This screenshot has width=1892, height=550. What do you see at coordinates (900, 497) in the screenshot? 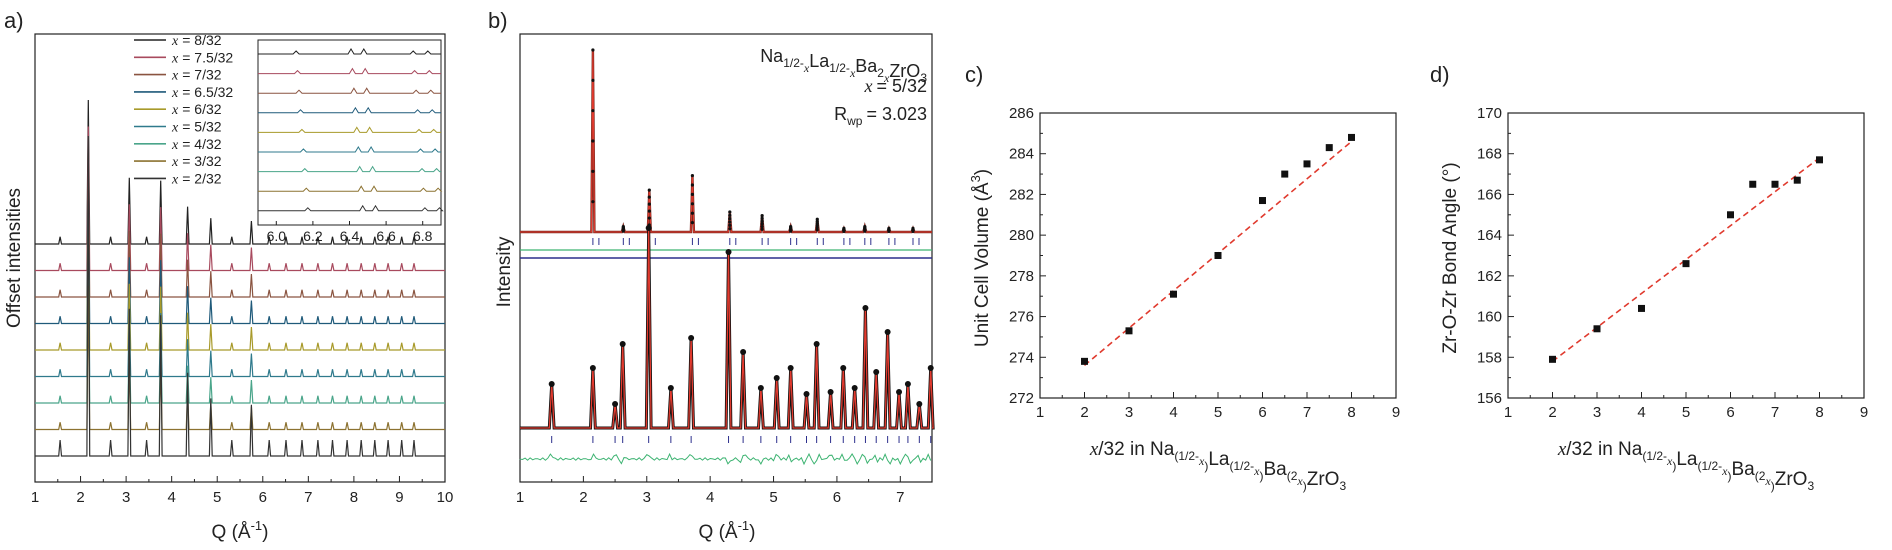
I see `panel-b-x-tick-label: 7` at bounding box center [900, 497].